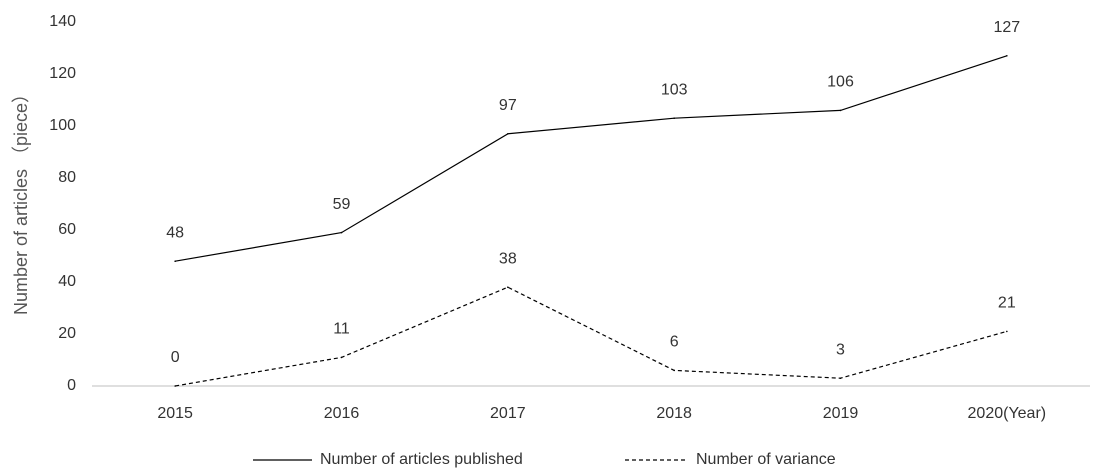  Describe the element at coordinates (342, 204) in the screenshot. I see `series-0-data-label: 59` at that location.